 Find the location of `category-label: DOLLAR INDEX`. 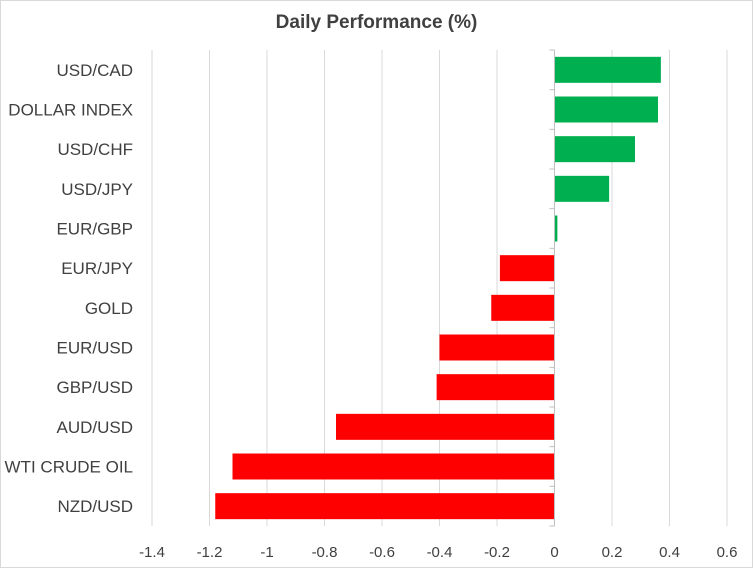

category-label: DOLLAR INDEX is located at coordinates (70, 110).